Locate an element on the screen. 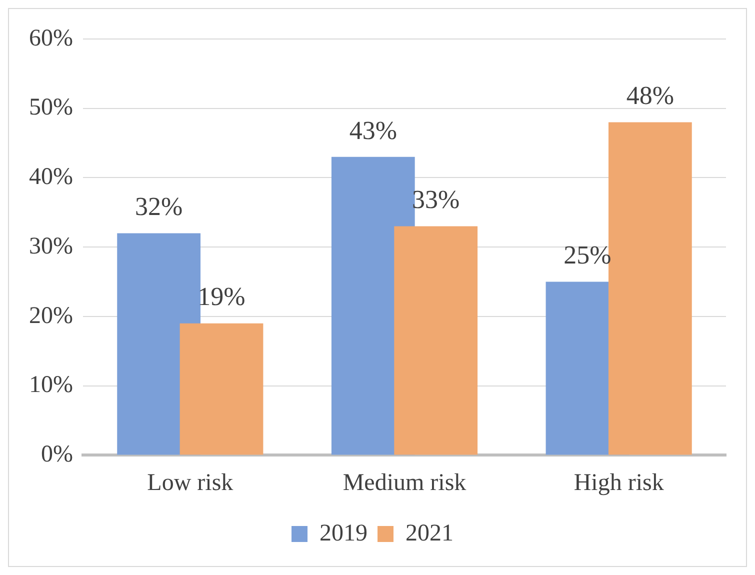 The height and width of the screenshot is (575, 755). text: 48% is located at coordinates (650, 95).